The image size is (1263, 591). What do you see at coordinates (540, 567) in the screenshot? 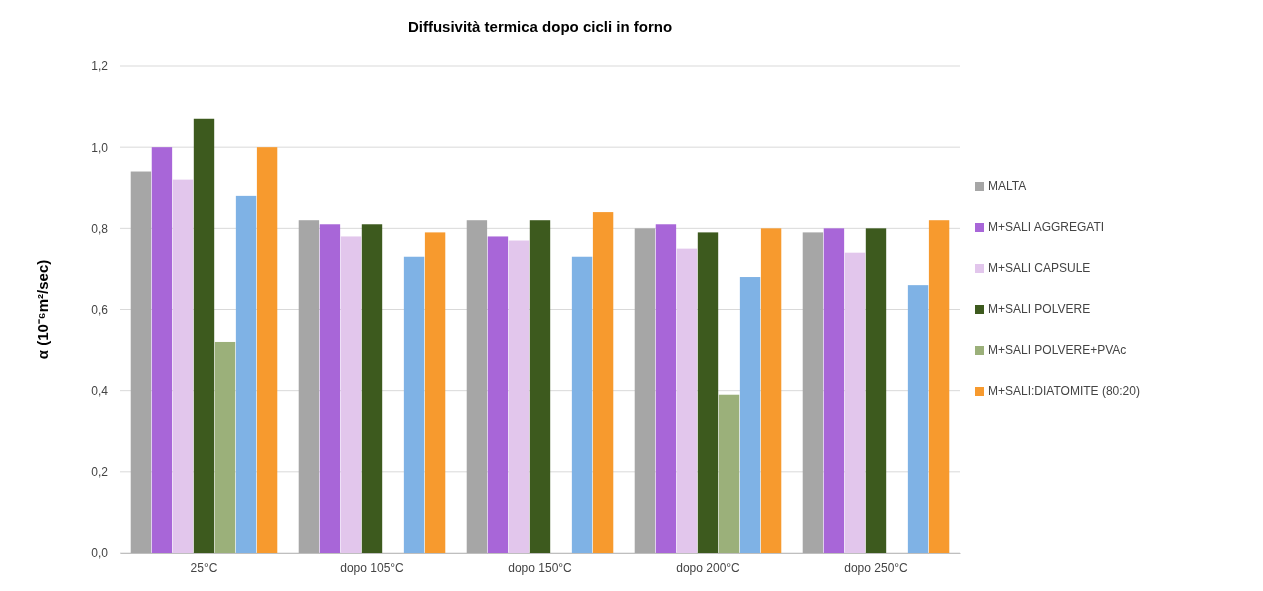
I see `x-tick-label: dopo 150°C` at bounding box center [540, 567].